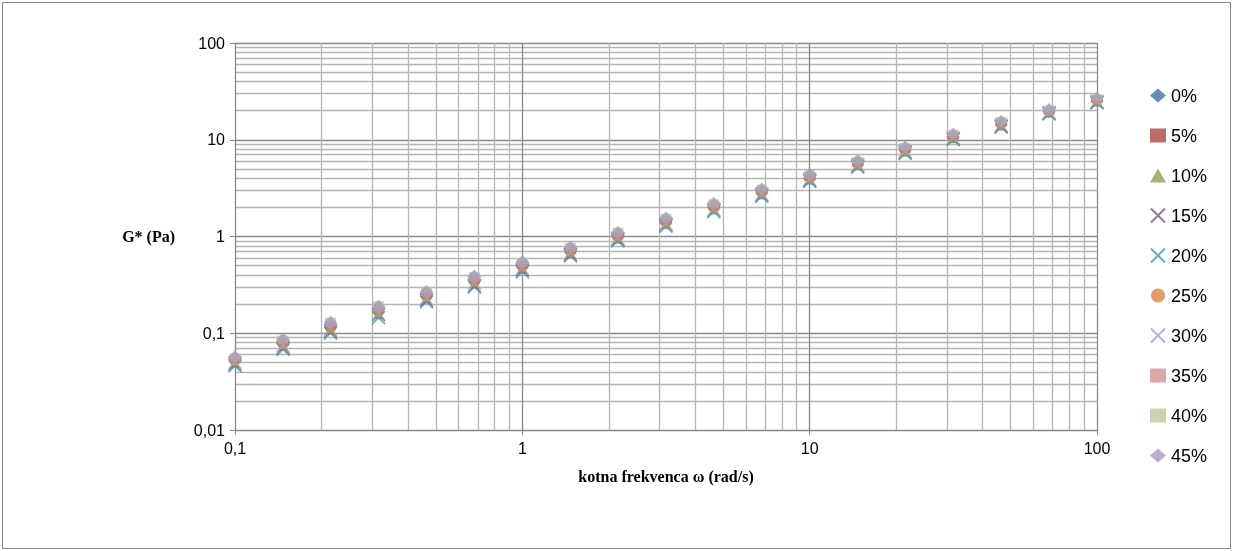 Image resolution: width=1233 pixels, height=551 pixels. Describe the element at coordinates (148, 237) in the screenshot. I see `y-axis-title: G* (Pa)` at that location.